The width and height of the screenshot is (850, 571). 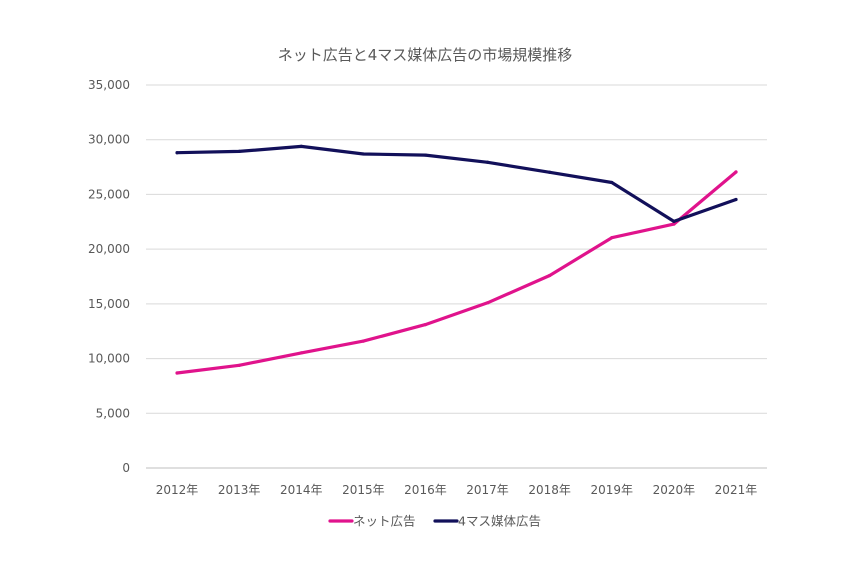 What do you see at coordinates (177, 490) in the screenshot?
I see `x-tick-label: 2012年` at bounding box center [177, 490].